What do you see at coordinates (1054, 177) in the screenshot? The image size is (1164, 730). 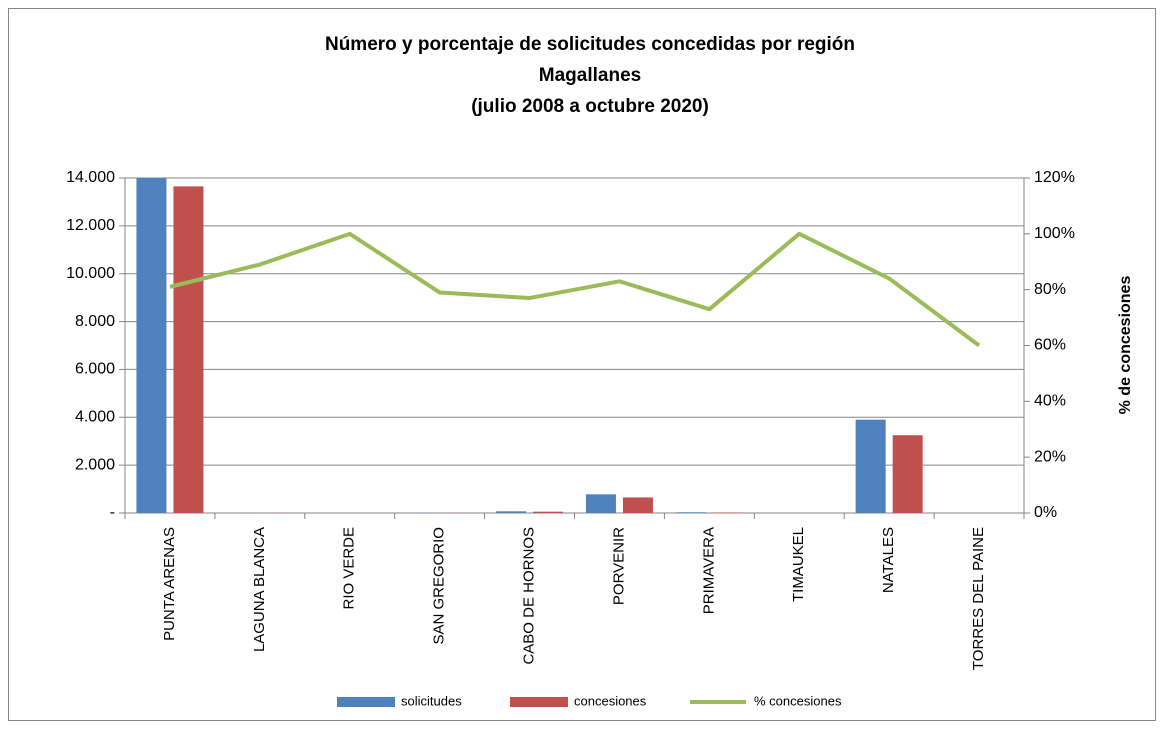 I see `y2-tick-label: 120%` at bounding box center [1054, 177].